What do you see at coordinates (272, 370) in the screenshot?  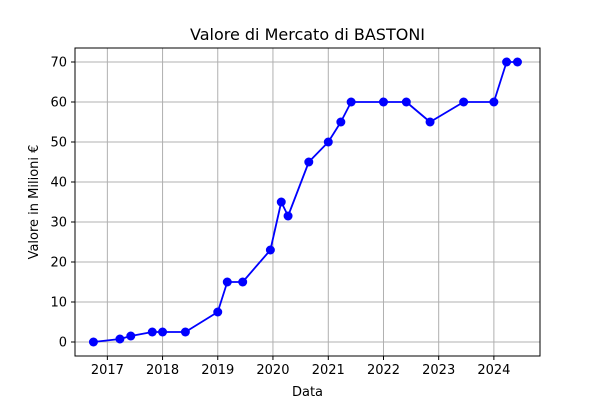 I see `x-tick-label: 2020` at bounding box center [272, 370].